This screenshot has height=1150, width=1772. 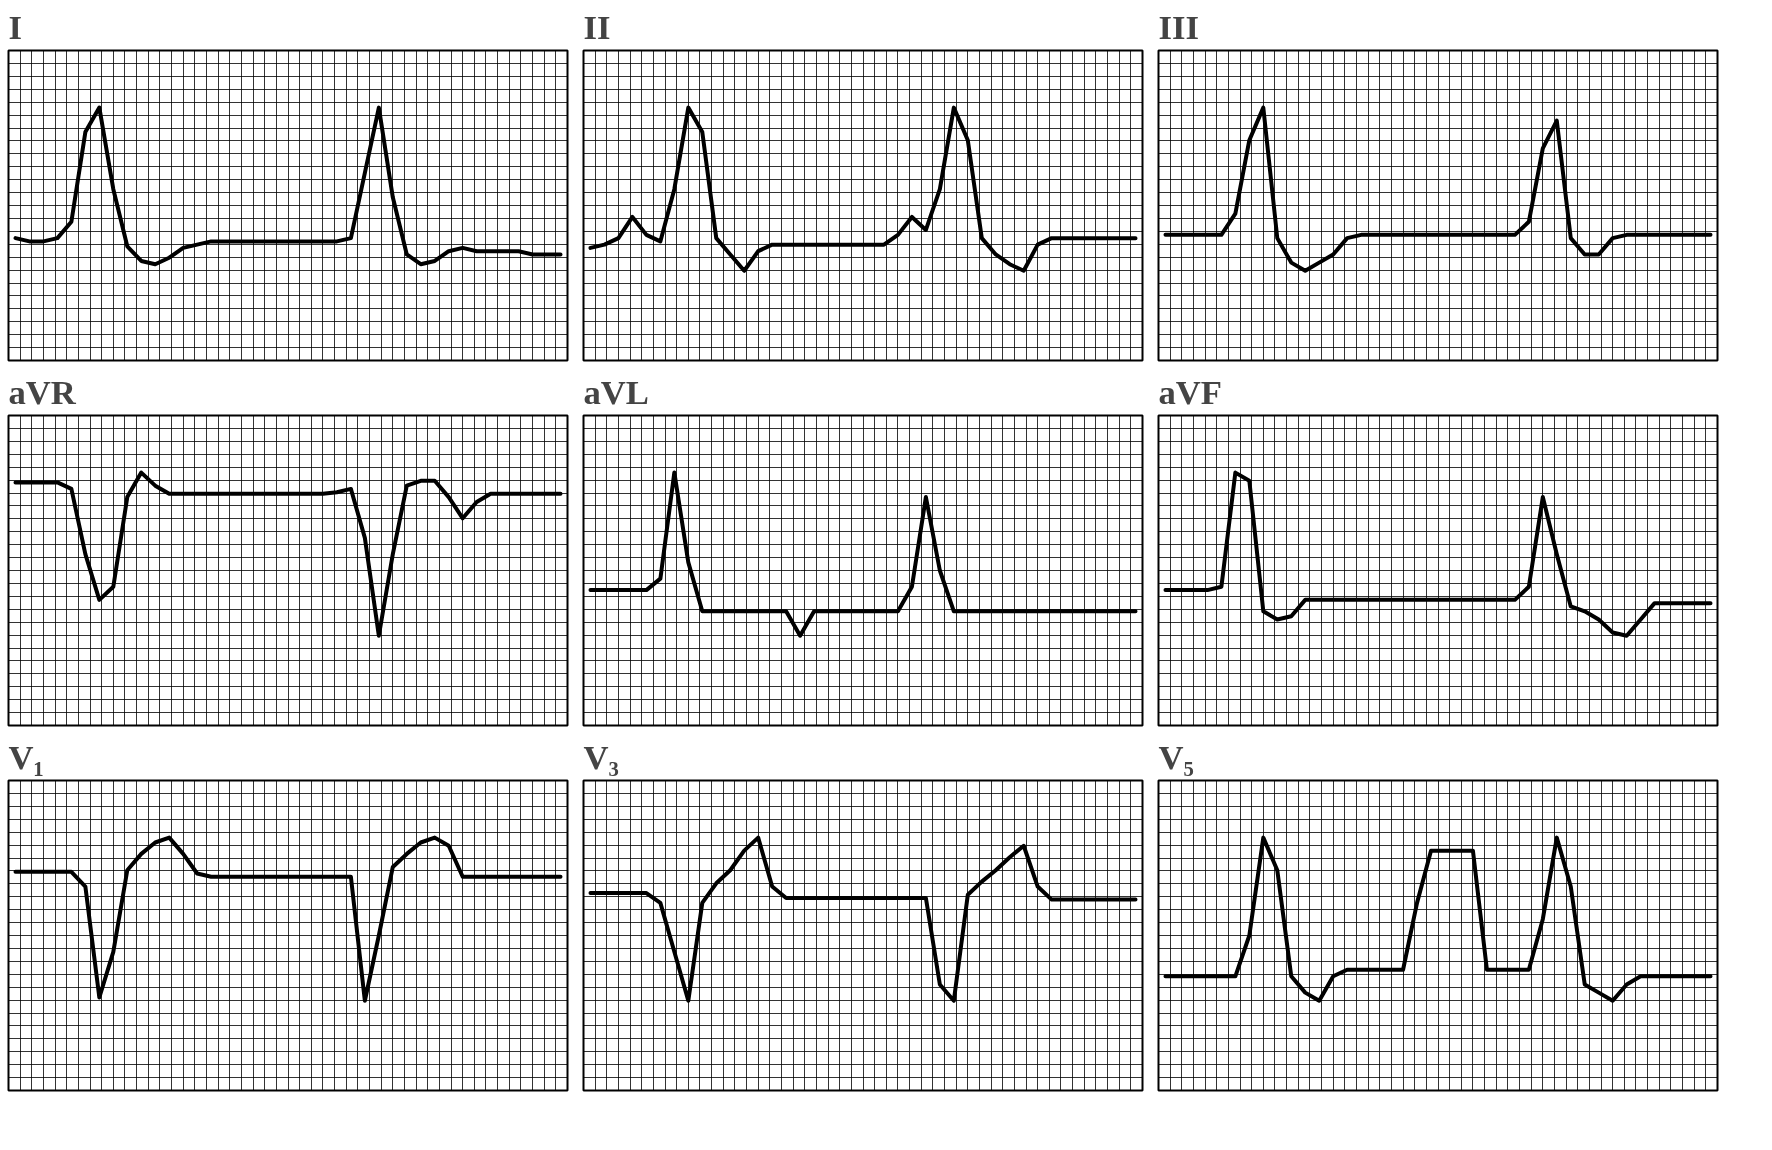 What do you see at coordinates (616, 391) in the screenshot?
I see `chart-title: aVL` at bounding box center [616, 391].